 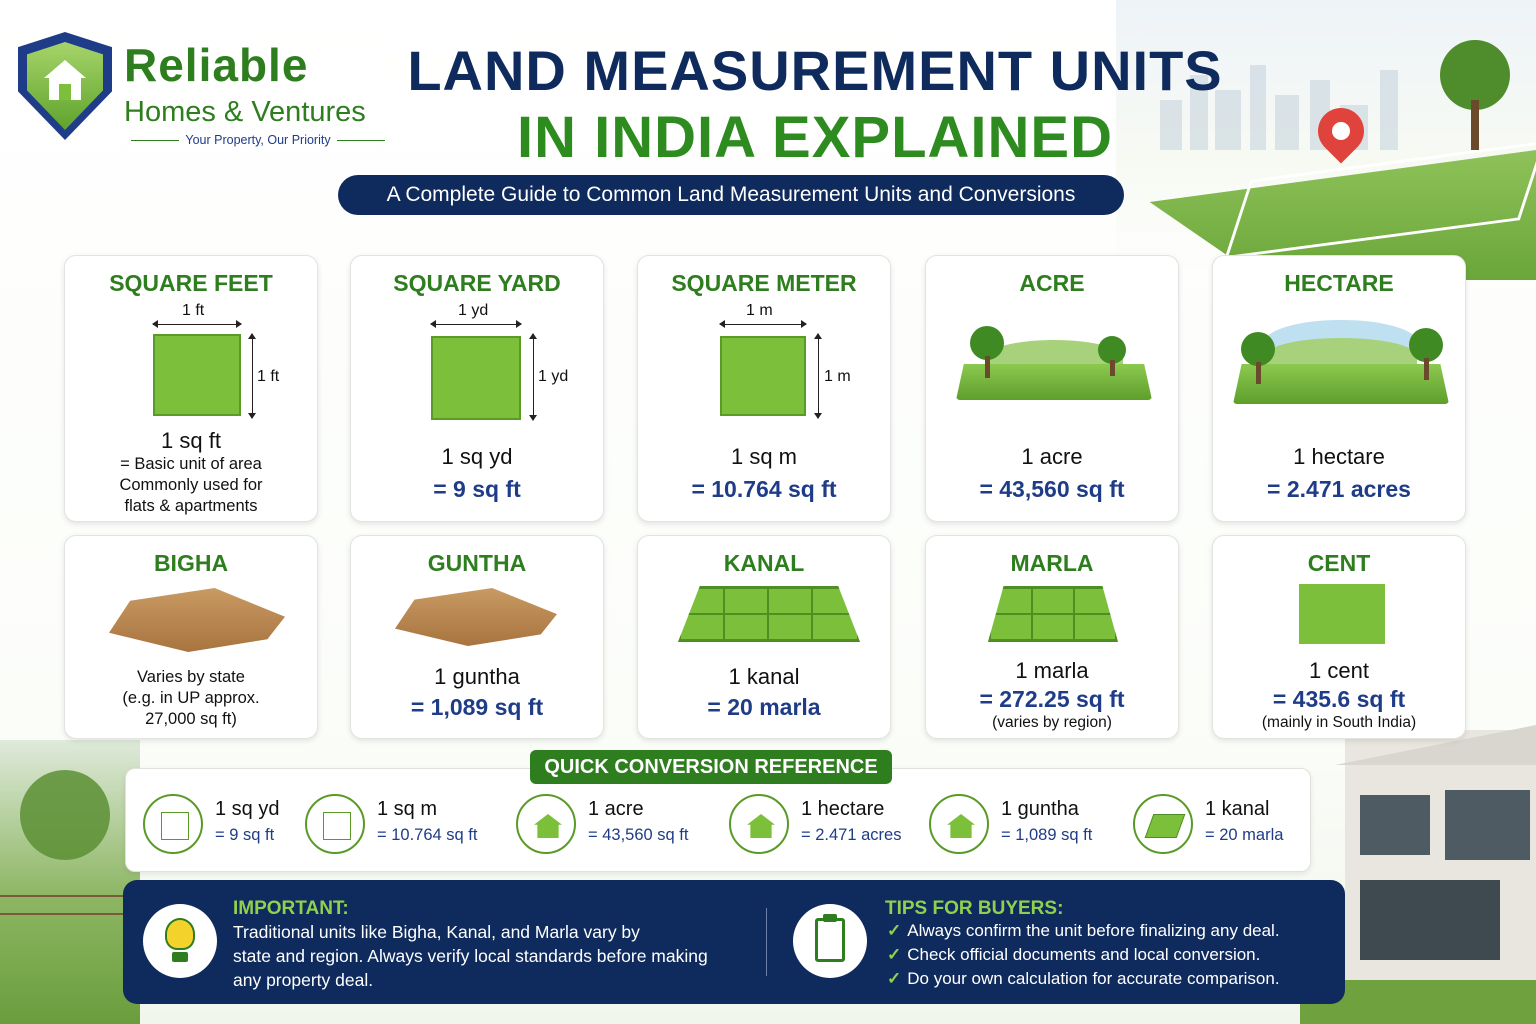 What do you see at coordinates (191, 440) in the screenshot?
I see `unit-value: 1 sq ft` at bounding box center [191, 440].